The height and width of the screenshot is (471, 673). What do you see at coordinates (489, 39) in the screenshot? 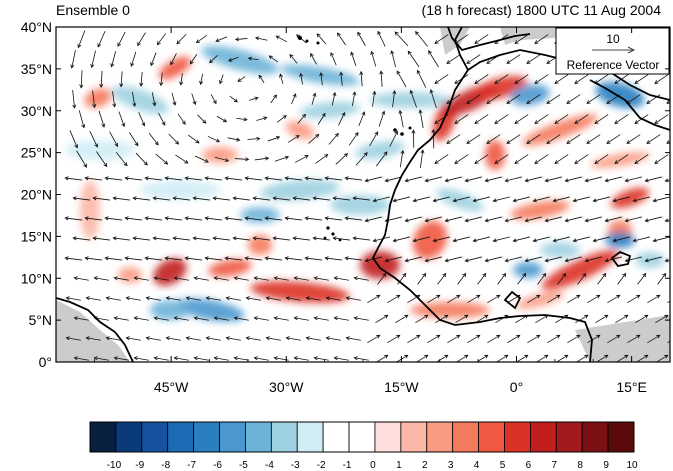
I see `iberia-coast` at bounding box center [489, 39].